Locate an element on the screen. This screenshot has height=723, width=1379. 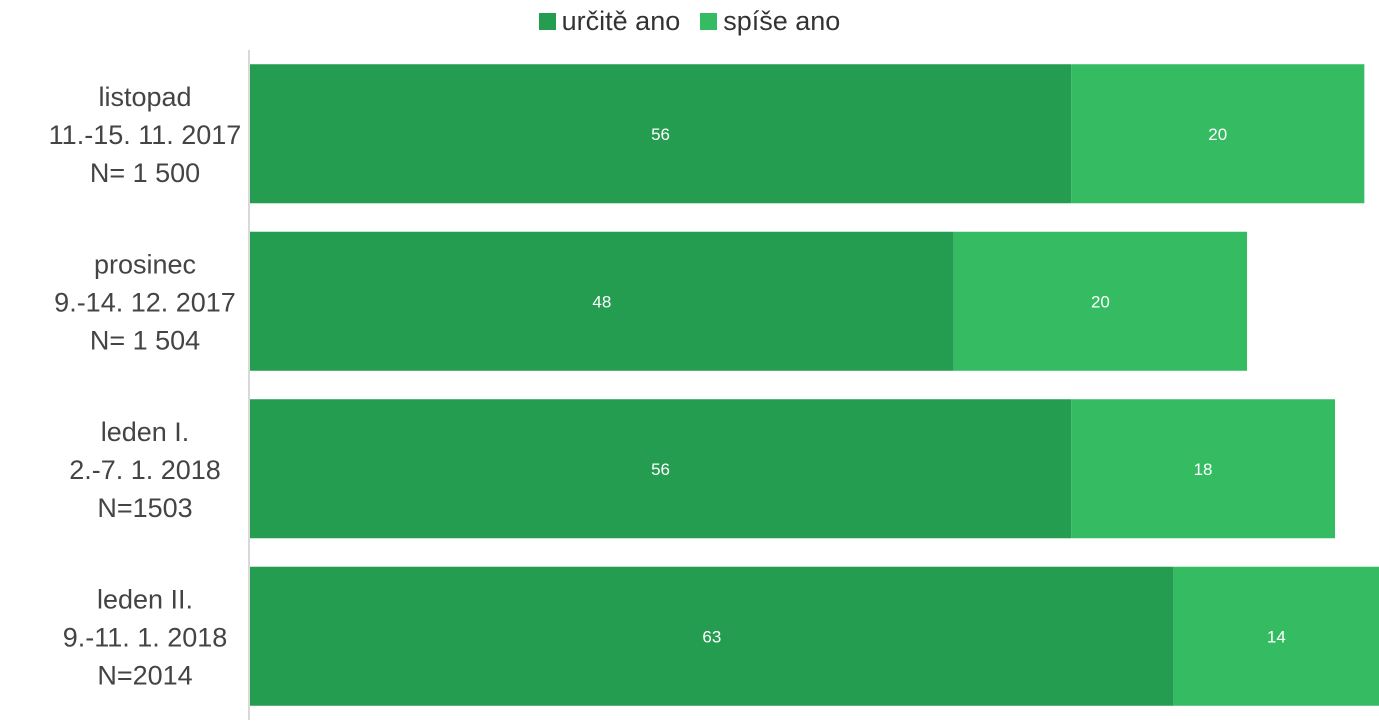
category-label-1-line-1: 9.-14. 12. 2017 is located at coordinates (145, 302).